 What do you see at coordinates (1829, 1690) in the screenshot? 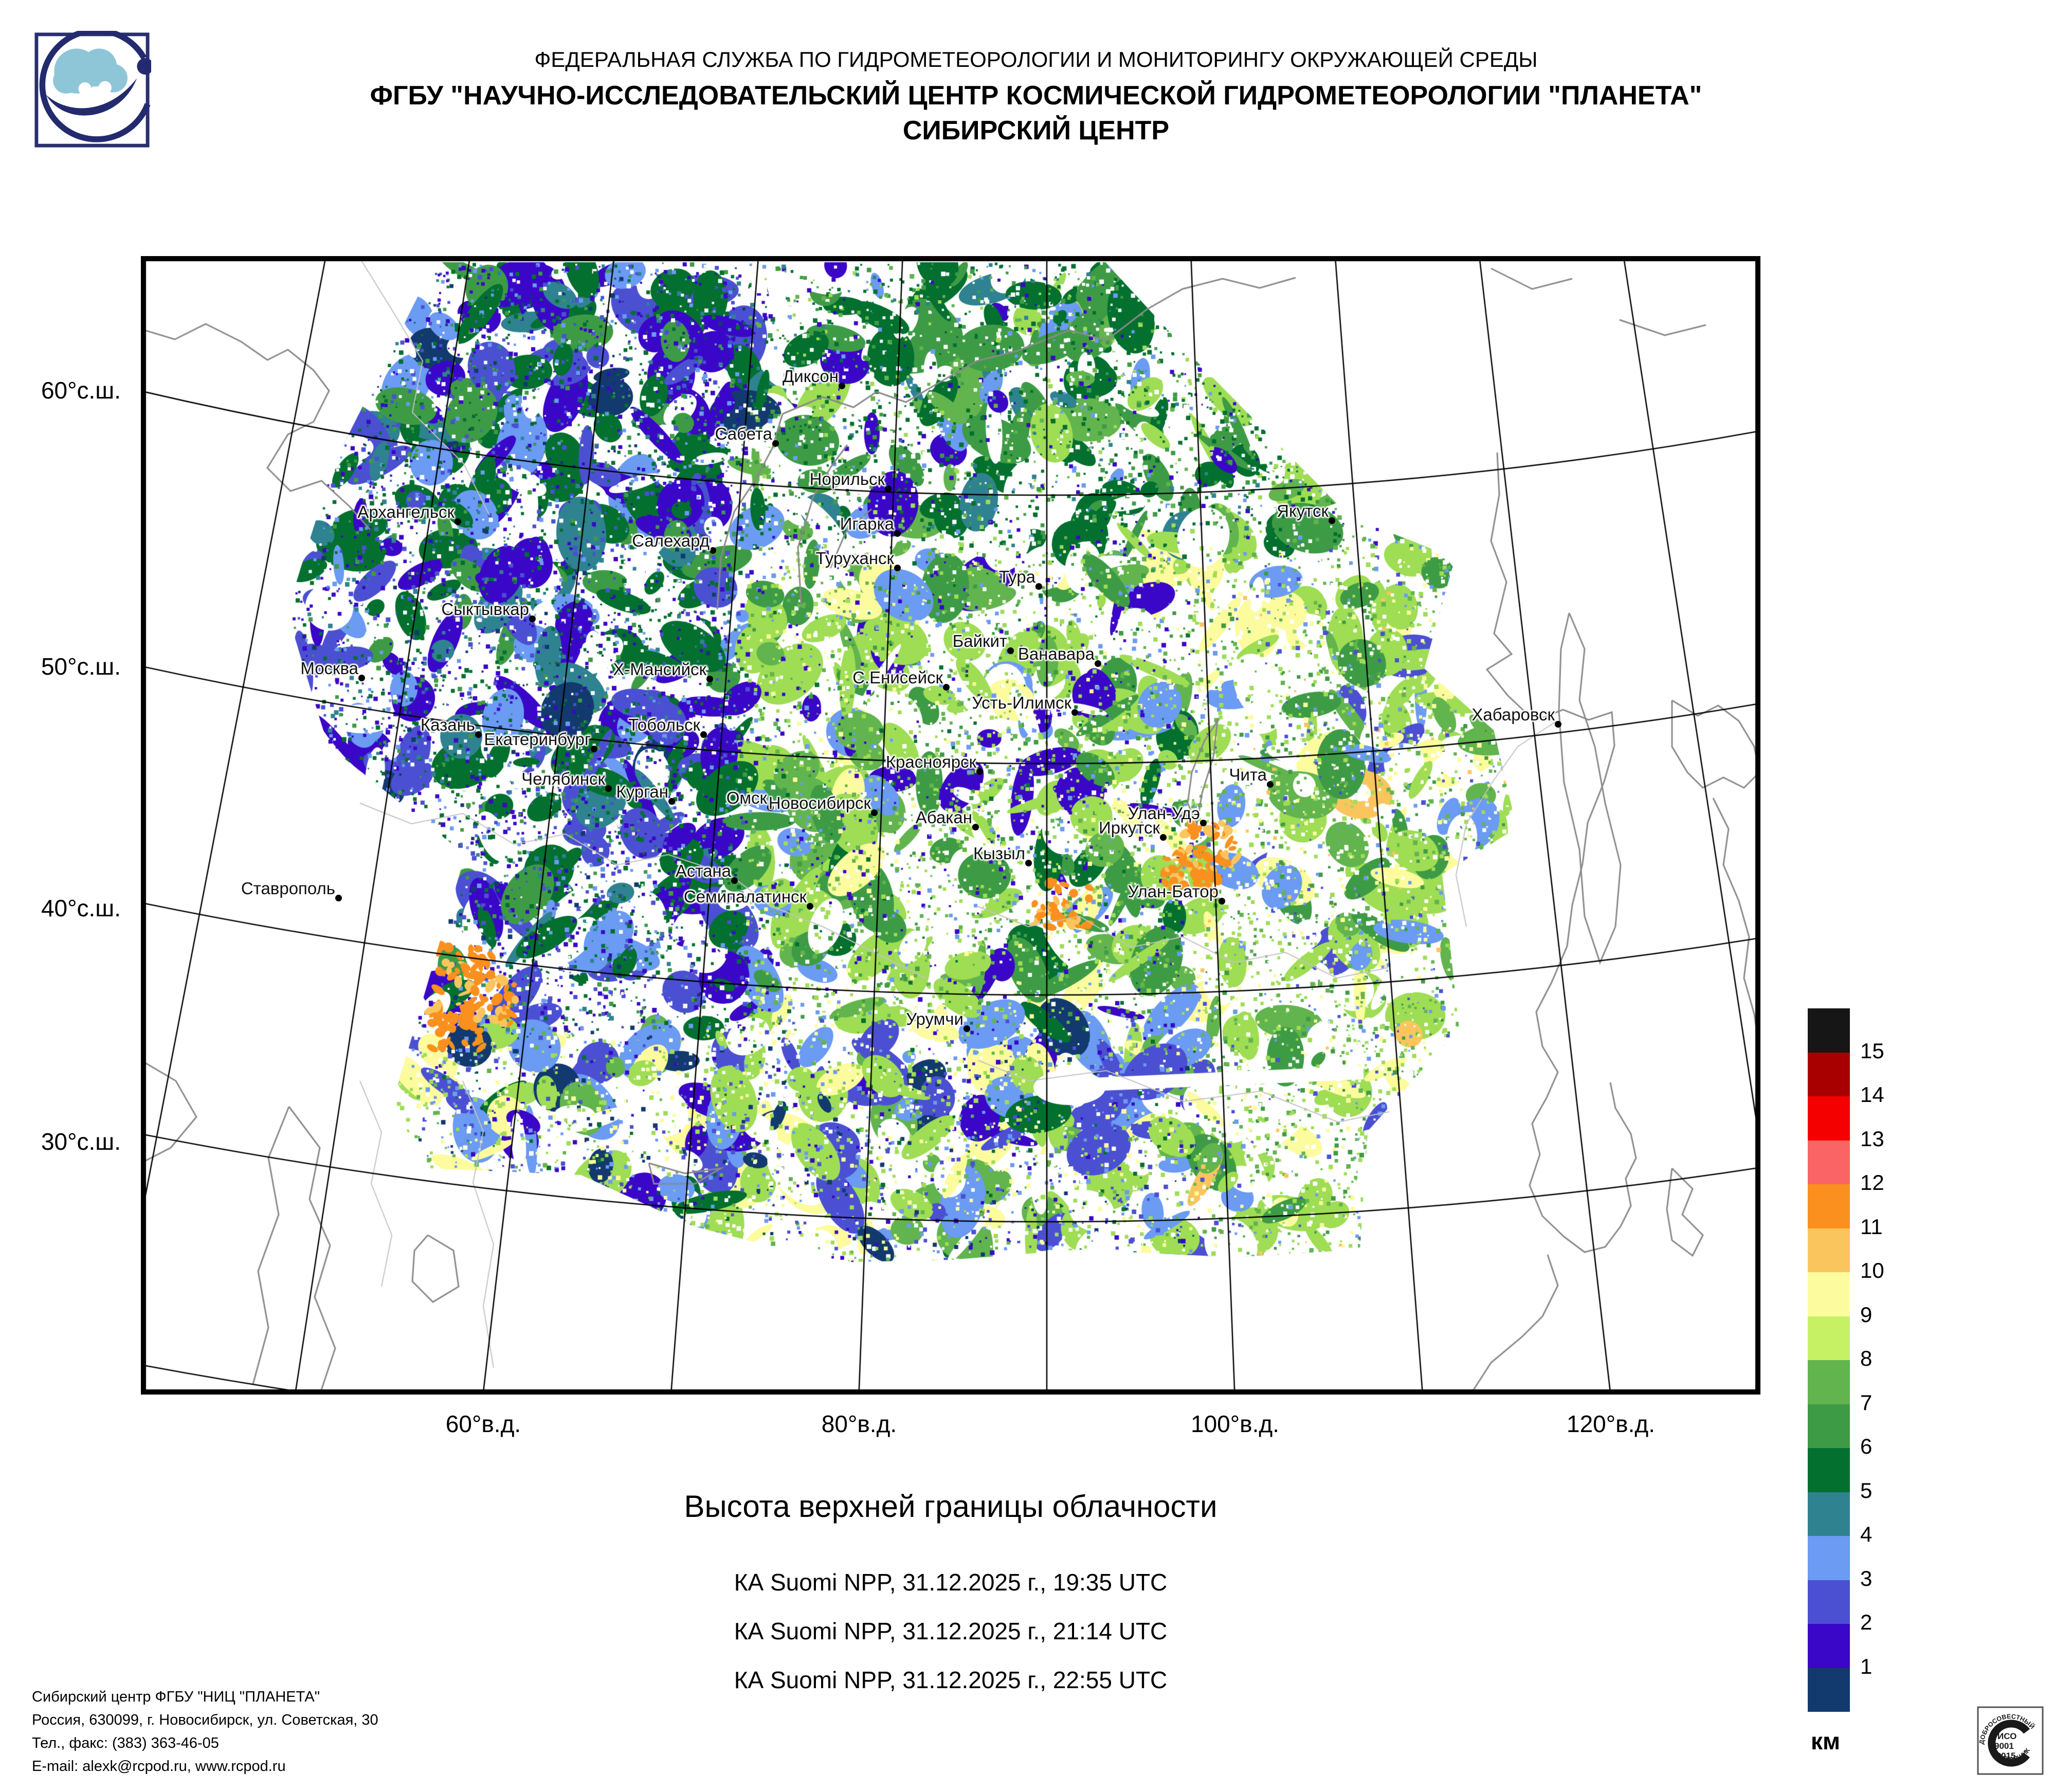
I see `legend-color-block-base` at bounding box center [1829, 1690].